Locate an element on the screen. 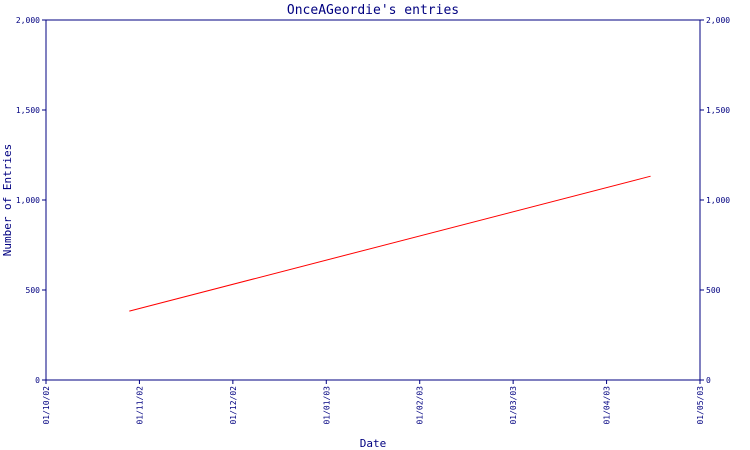  x-tick-label: 01/02/03 is located at coordinates (420, 405).